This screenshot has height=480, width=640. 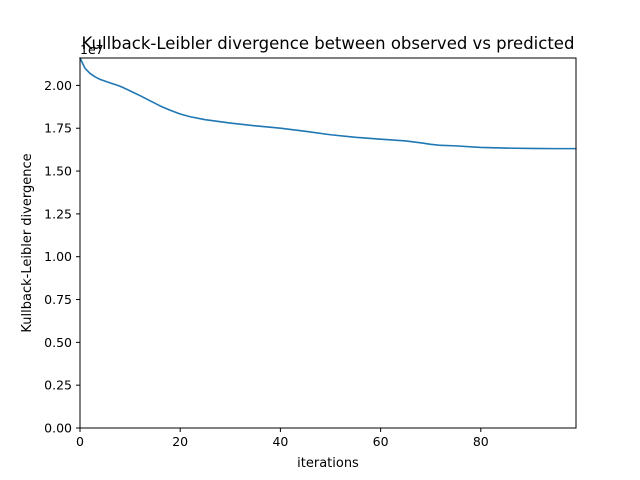 I want to click on y-tick-label: 1.75, so click(x=58, y=128).